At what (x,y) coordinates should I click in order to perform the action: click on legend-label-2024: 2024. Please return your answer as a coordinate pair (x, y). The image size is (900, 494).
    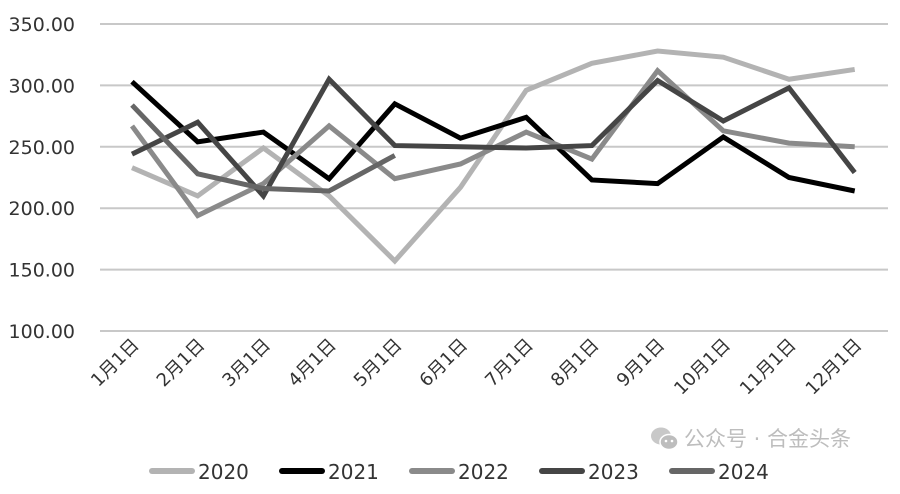
    Looking at the image, I should click on (743, 472).